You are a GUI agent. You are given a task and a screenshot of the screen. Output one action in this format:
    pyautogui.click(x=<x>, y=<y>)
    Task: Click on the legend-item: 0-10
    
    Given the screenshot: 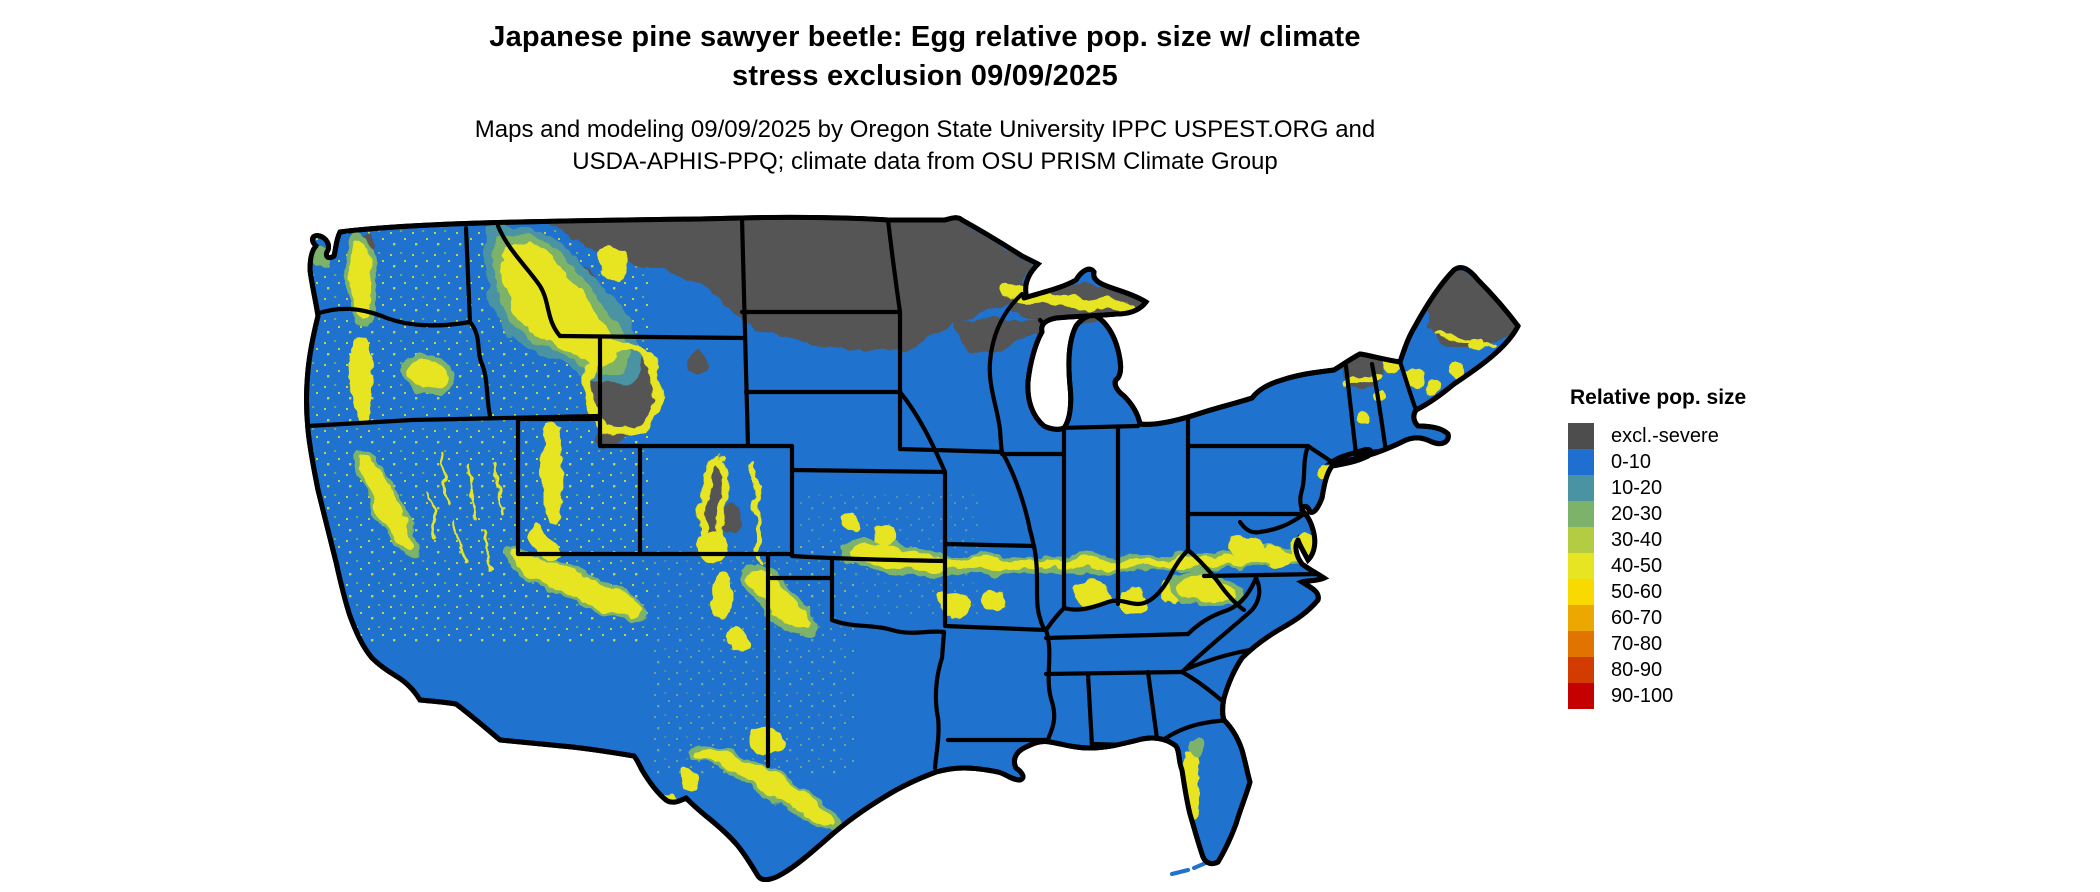 What is the action you would take?
    pyautogui.click(x=1698, y=462)
    